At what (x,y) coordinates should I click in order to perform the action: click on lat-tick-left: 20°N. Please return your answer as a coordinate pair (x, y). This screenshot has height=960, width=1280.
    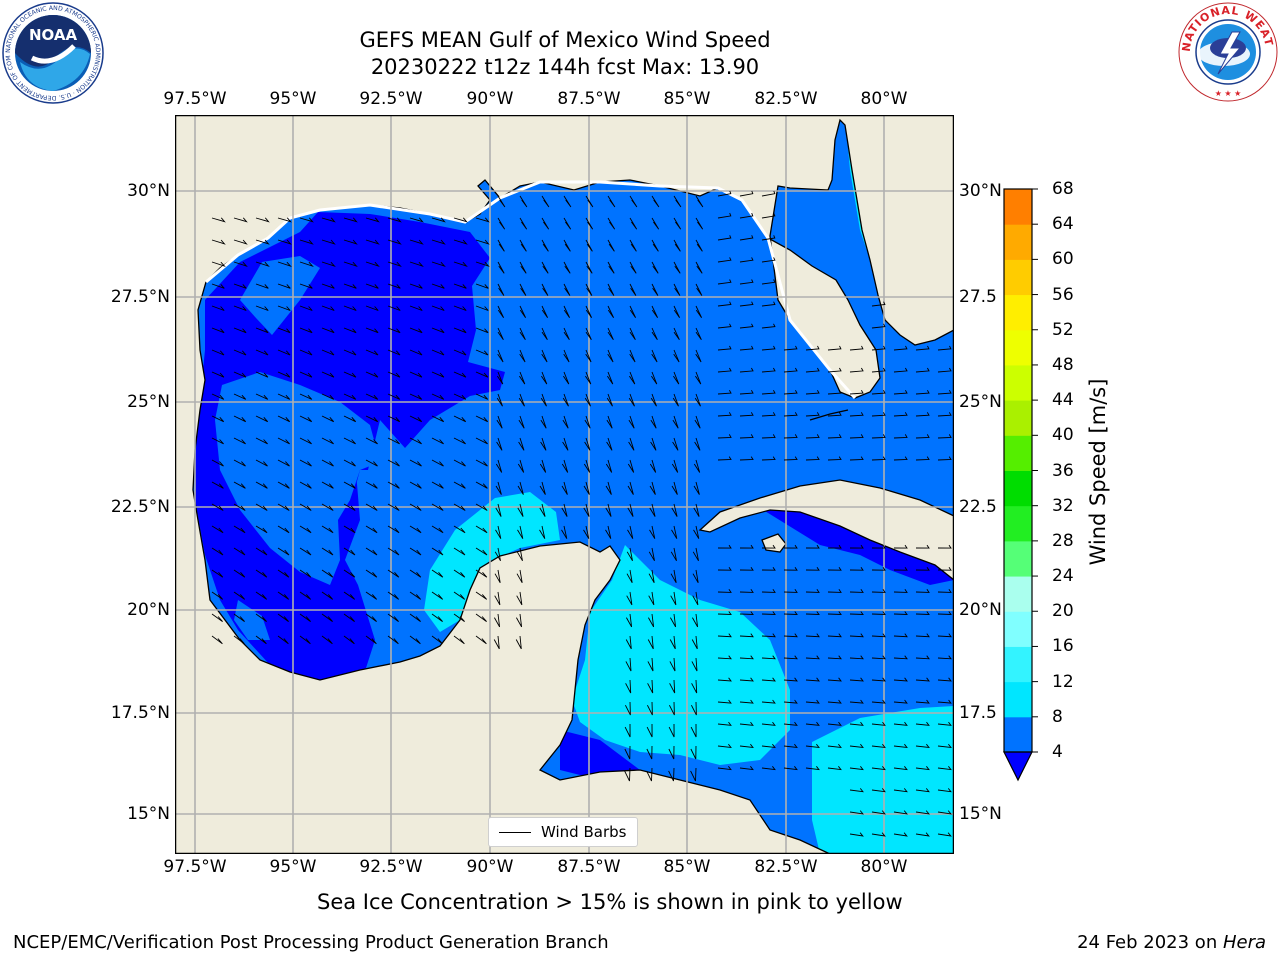
    Looking at the image, I should click on (148, 610).